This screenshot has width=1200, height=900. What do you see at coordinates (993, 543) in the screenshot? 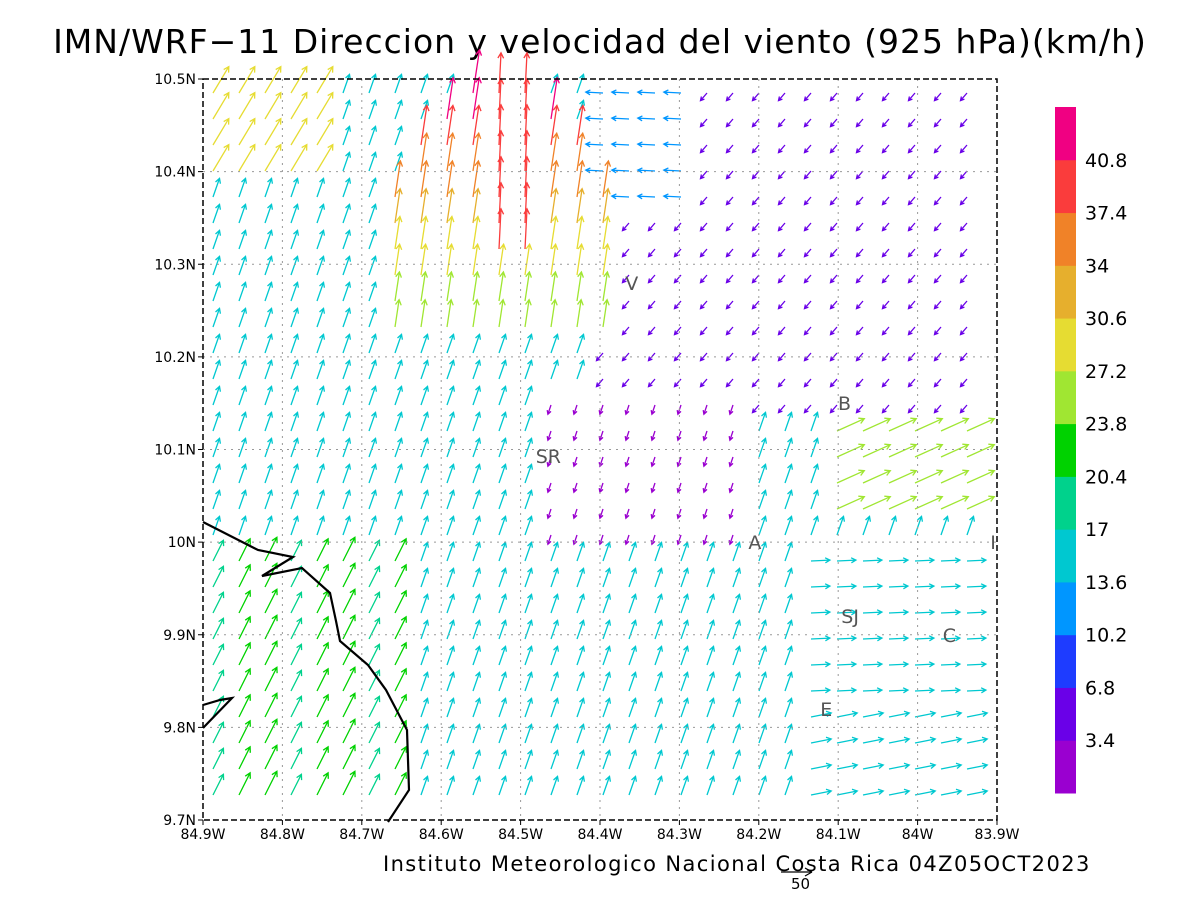
I see `station-label: I` at bounding box center [993, 543].